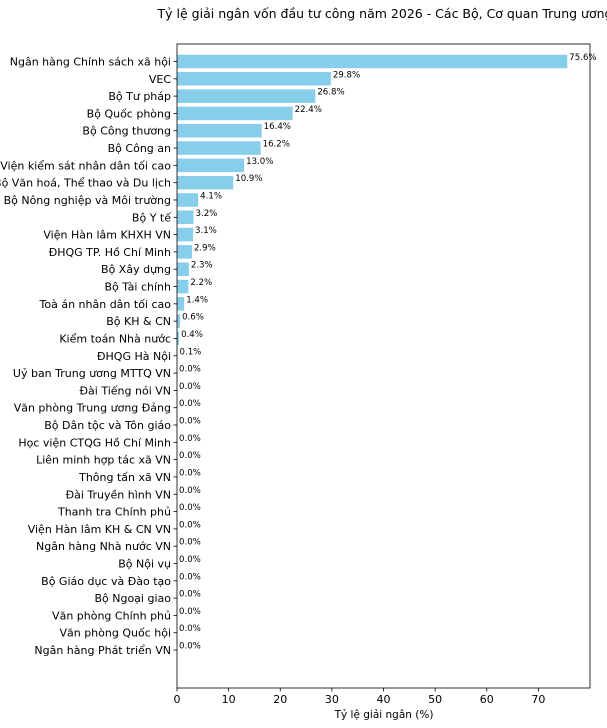  What do you see at coordinates (129, 113) in the screenshot?
I see `category-label: Bộ Quốc phòng` at bounding box center [129, 113].